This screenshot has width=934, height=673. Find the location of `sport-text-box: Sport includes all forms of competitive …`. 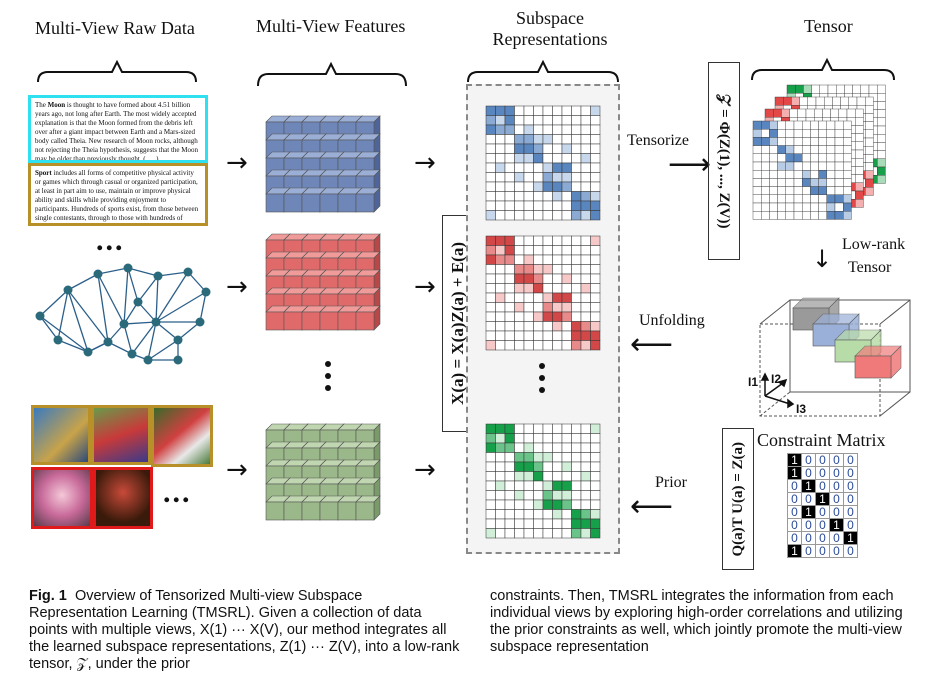

sport-text-box: Sport includes all forms of competitive … is located at coordinates (118, 194).